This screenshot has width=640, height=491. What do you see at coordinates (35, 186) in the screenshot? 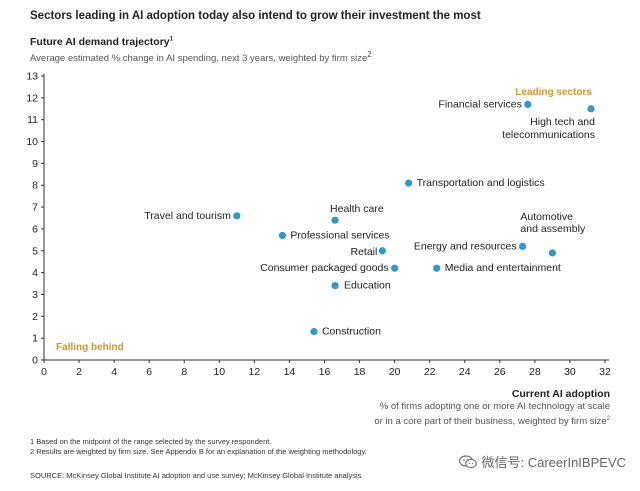
I see `y-tick-label: 8` at bounding box center [35, 186].